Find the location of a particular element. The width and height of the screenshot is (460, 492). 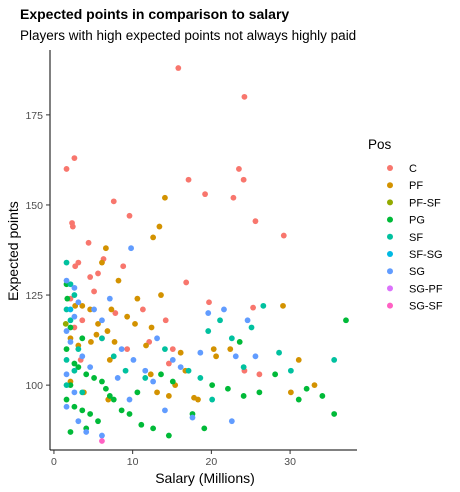

legend-key-sg-pf is located at coordinates (390, 288).